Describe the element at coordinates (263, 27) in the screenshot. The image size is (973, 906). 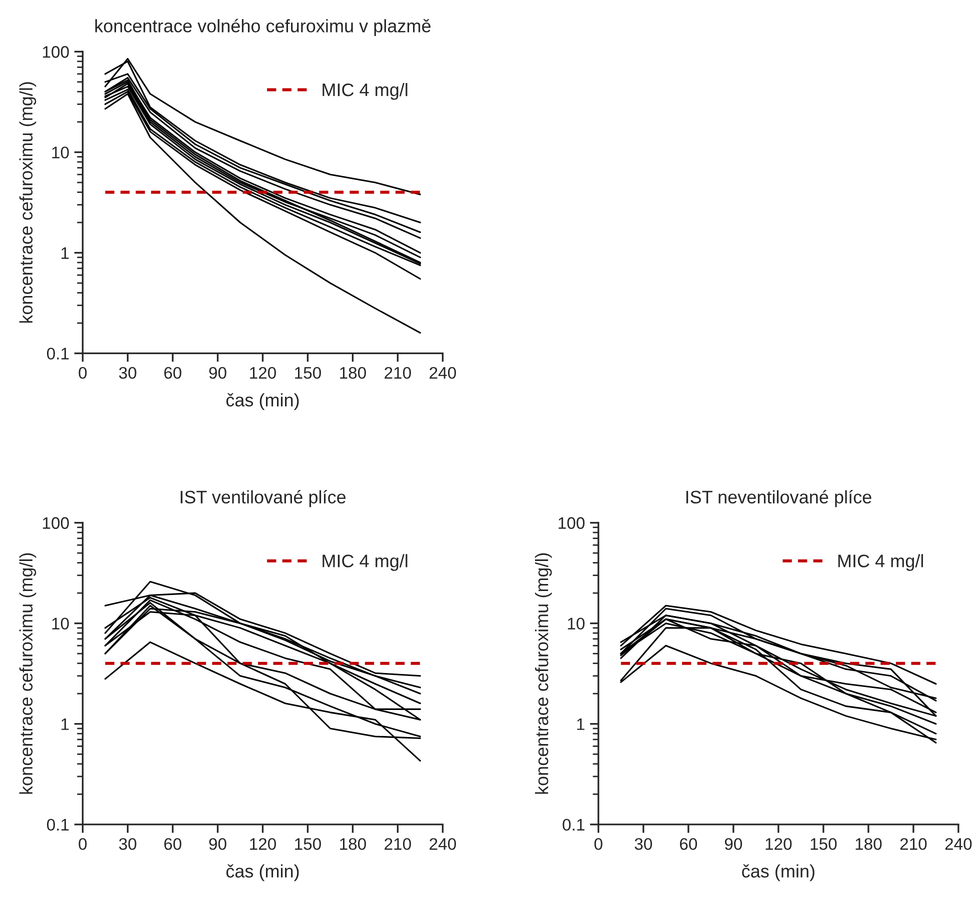
I see `chart-title: koncentrace volného cefuroximu v plazmě` at that location.